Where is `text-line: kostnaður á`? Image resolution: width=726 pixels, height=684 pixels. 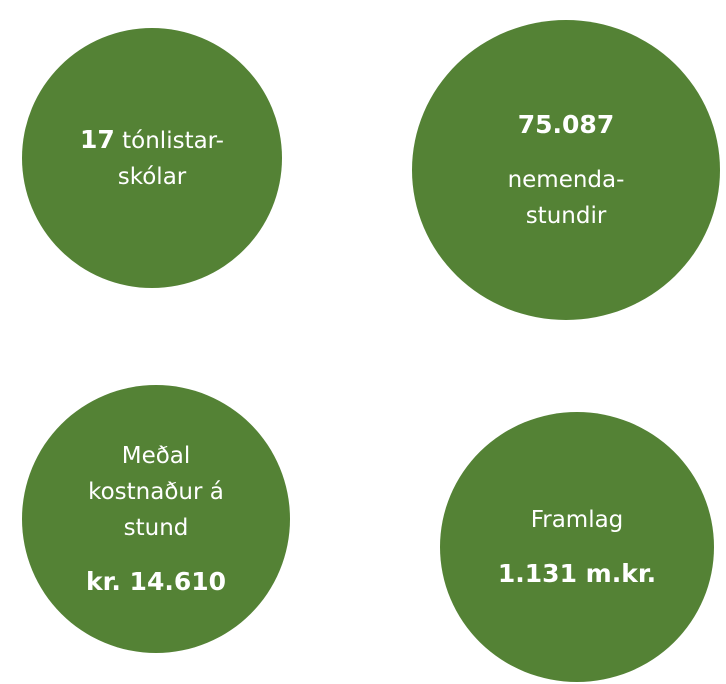
text-line: kostnaður á is located at coordinates (156, 492).